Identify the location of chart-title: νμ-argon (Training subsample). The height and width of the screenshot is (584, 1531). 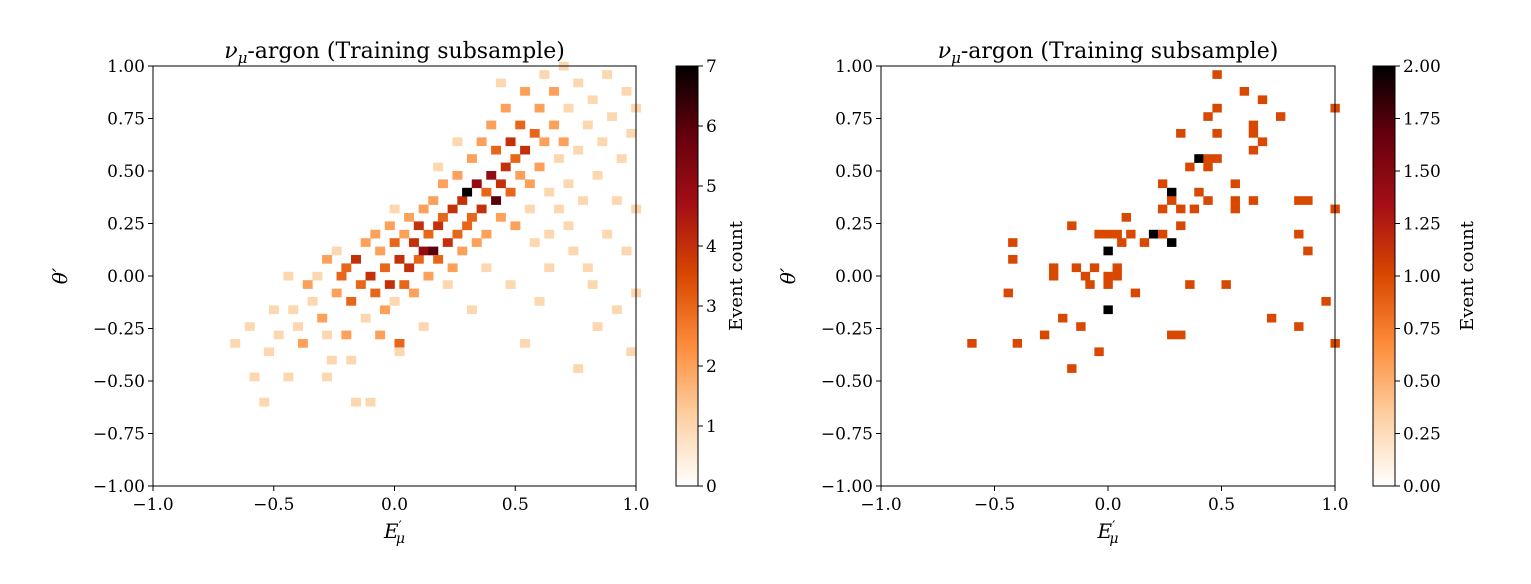
(1108, 53).